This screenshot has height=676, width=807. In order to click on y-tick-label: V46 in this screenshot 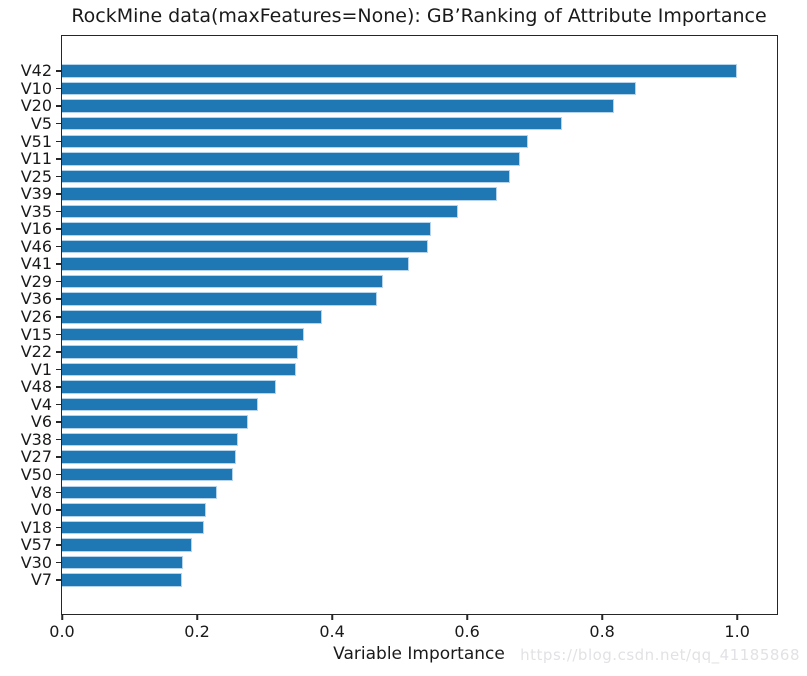, I will do `click(36, 246)`.